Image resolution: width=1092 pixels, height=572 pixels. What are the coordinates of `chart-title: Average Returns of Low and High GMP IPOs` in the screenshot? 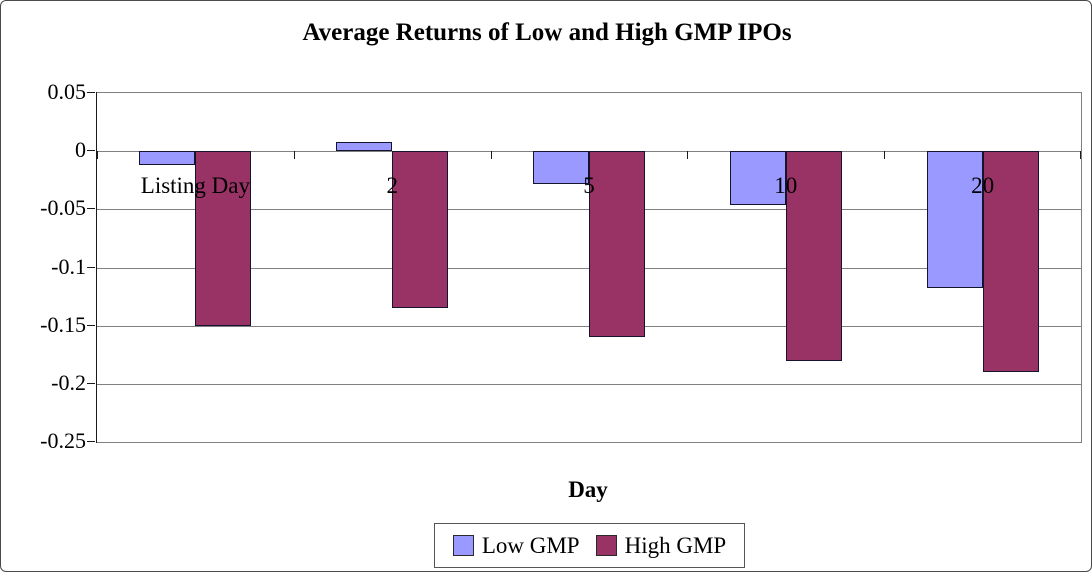 It's located at (547, 32).